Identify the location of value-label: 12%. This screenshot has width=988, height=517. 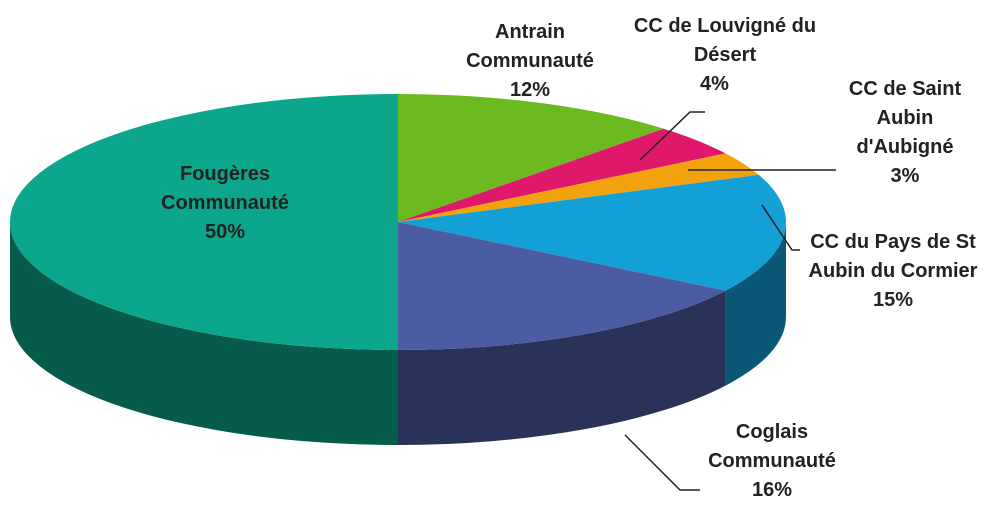
(530, 90).